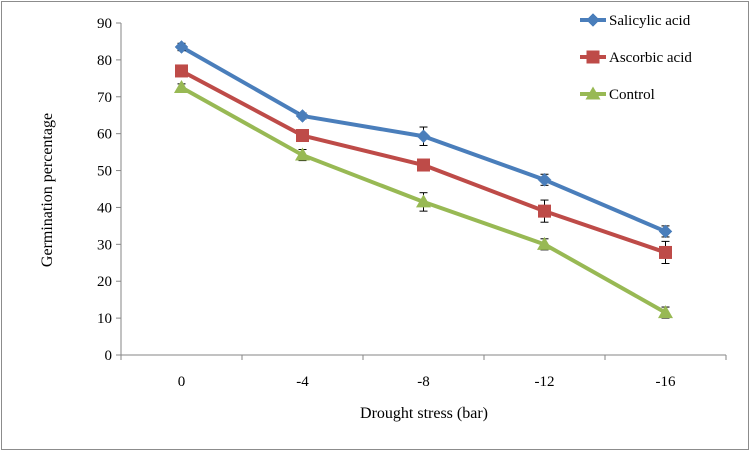 The width and height of the screenshot is (752, 453). What do you see at coordinates (104, 208) in the screenshot?
I see `y-tick-label: 40` at bounding box center [104, 208].